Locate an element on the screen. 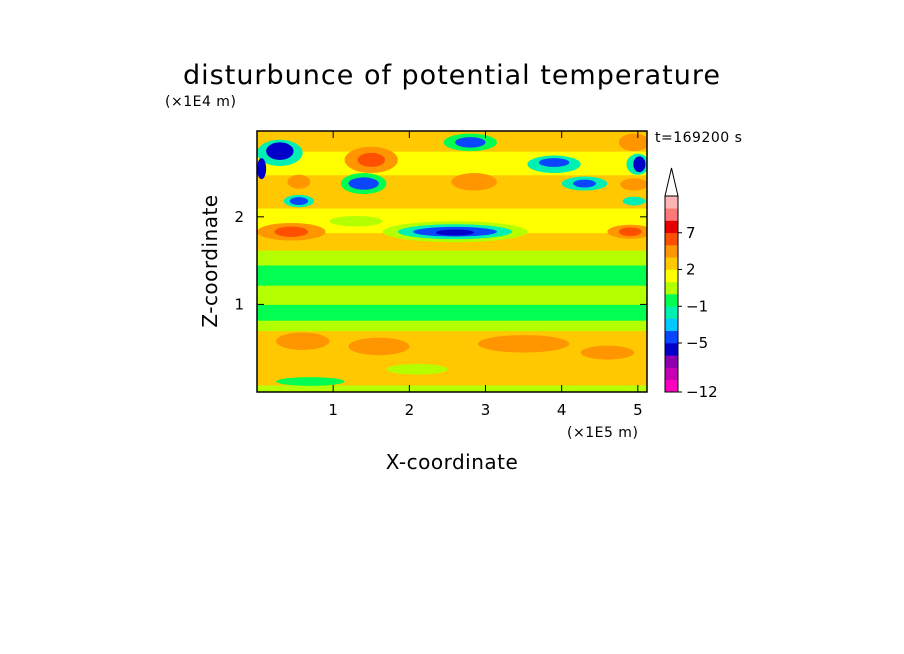  colorbar-tick-label: −1 is located at coordinates (697, 306).